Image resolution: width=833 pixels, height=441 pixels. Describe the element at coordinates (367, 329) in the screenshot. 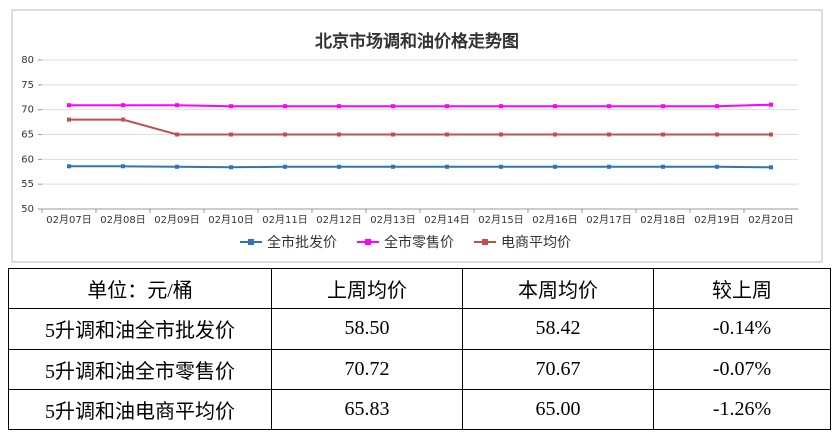

I see `table-cell: 58.50` at that location.